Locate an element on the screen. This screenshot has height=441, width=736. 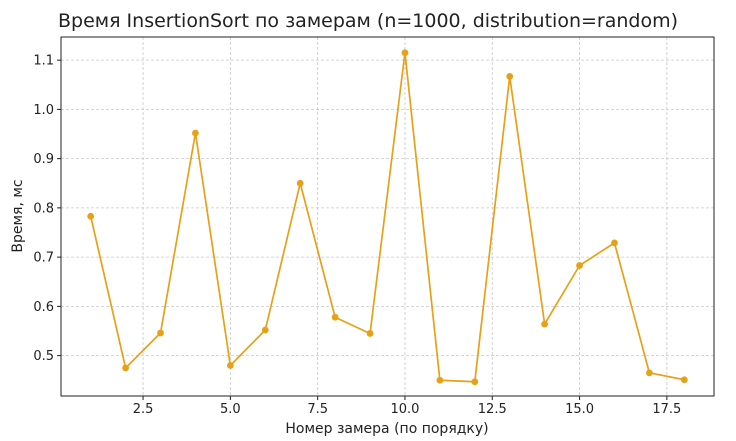
y-tick-label: 0.8 is located at coordinates (43, 208).